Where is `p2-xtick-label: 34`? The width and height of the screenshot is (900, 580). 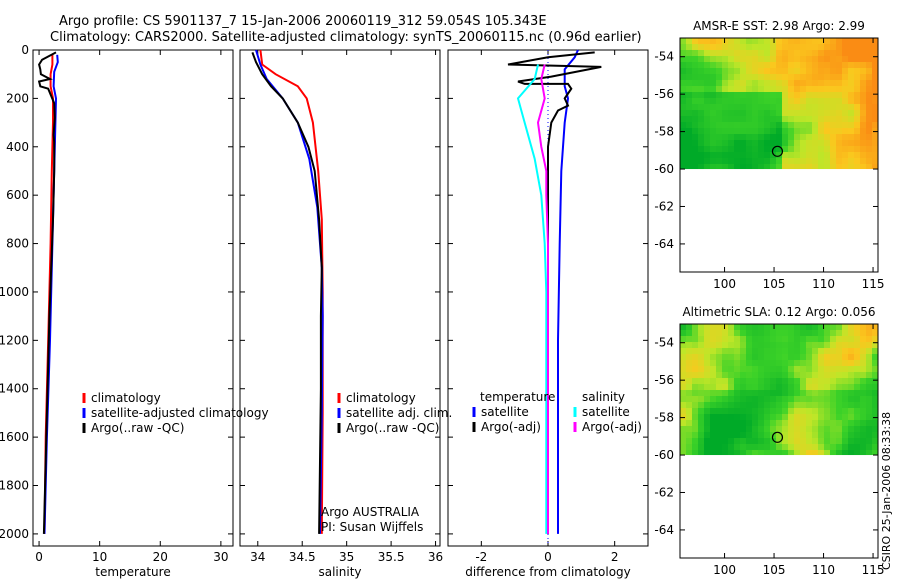 p2-xtick-label: 34 is located at coordinates (257, 557).